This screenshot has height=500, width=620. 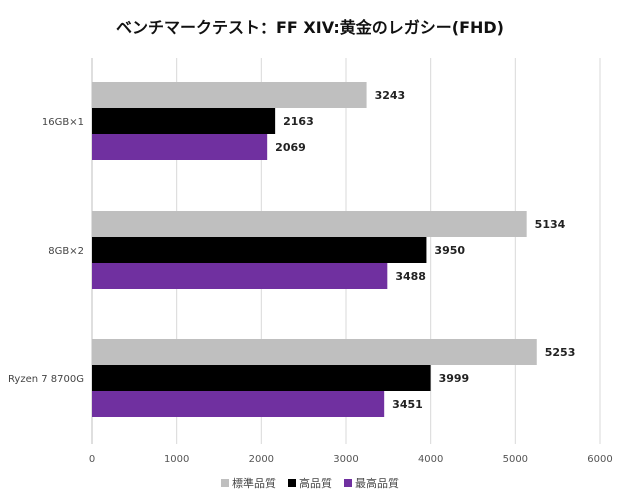 I want to click on x-tick-label: 1000, so click(x=176, y=459).